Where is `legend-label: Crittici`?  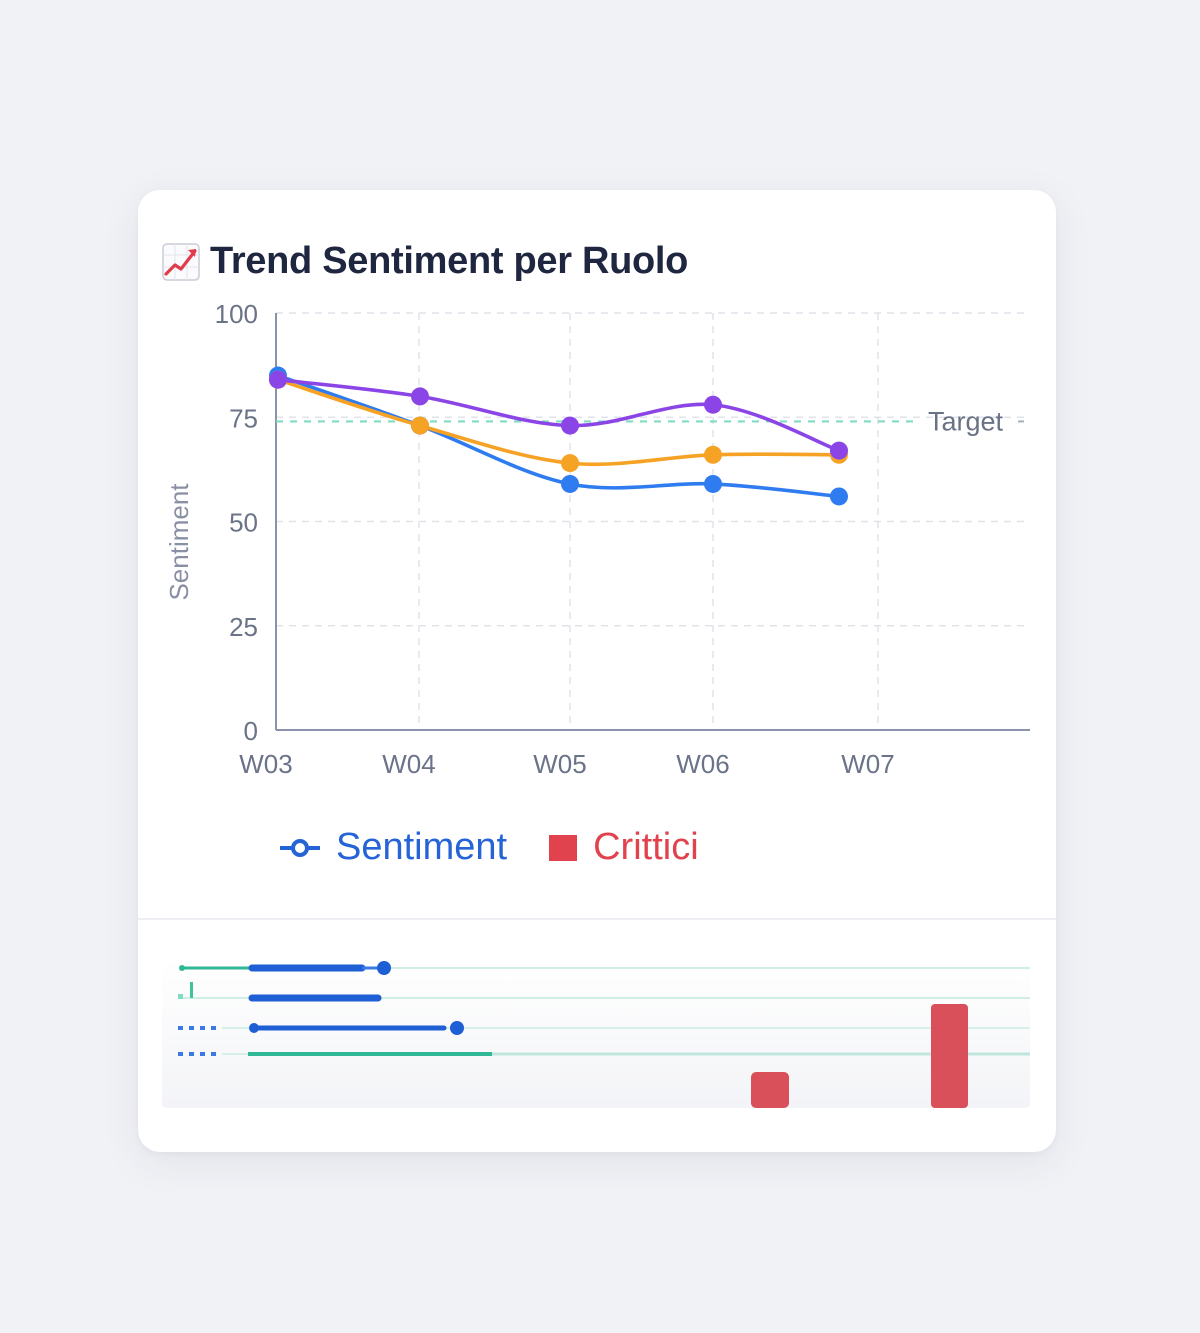 legend-label: Crittici is located at coordinates (646, 847).